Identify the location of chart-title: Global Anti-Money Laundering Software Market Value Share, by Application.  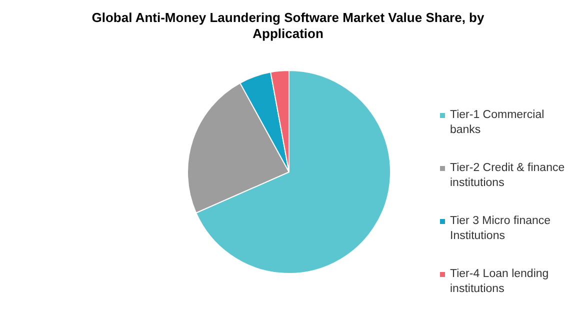
(288, 26).